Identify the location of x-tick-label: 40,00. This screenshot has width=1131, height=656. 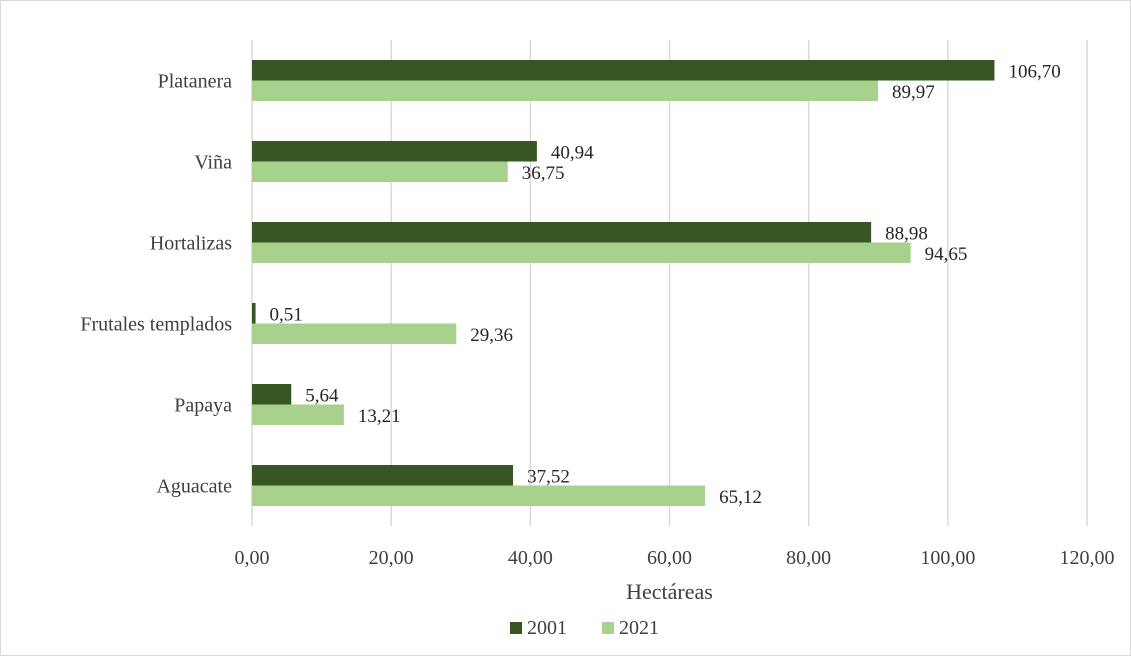
(530, 558).